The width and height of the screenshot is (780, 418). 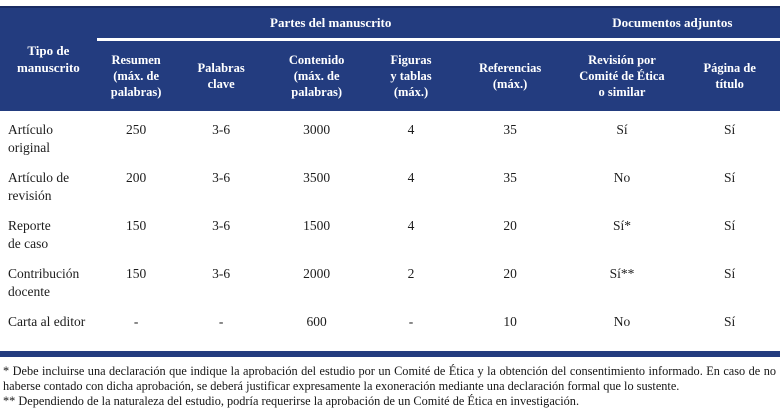 What do you see at coordinates (136, 75) in the screenshot?
I see `column-header-resumen: Resumen (máx. de palabras)` at bounding box center [136, 75].